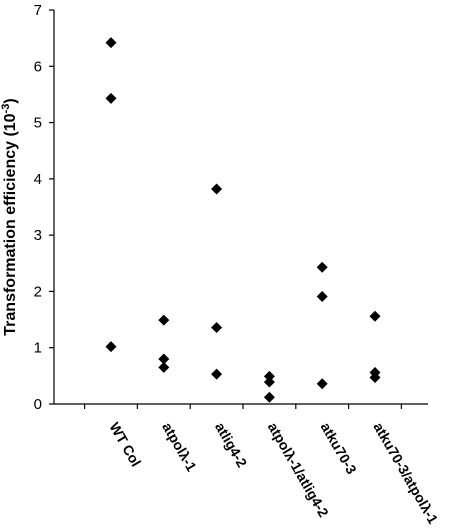 The image size is (454, 529). I want to click on y-axis-ticks: 0 1 2 3 4 5 6 7, so click(44, 207).